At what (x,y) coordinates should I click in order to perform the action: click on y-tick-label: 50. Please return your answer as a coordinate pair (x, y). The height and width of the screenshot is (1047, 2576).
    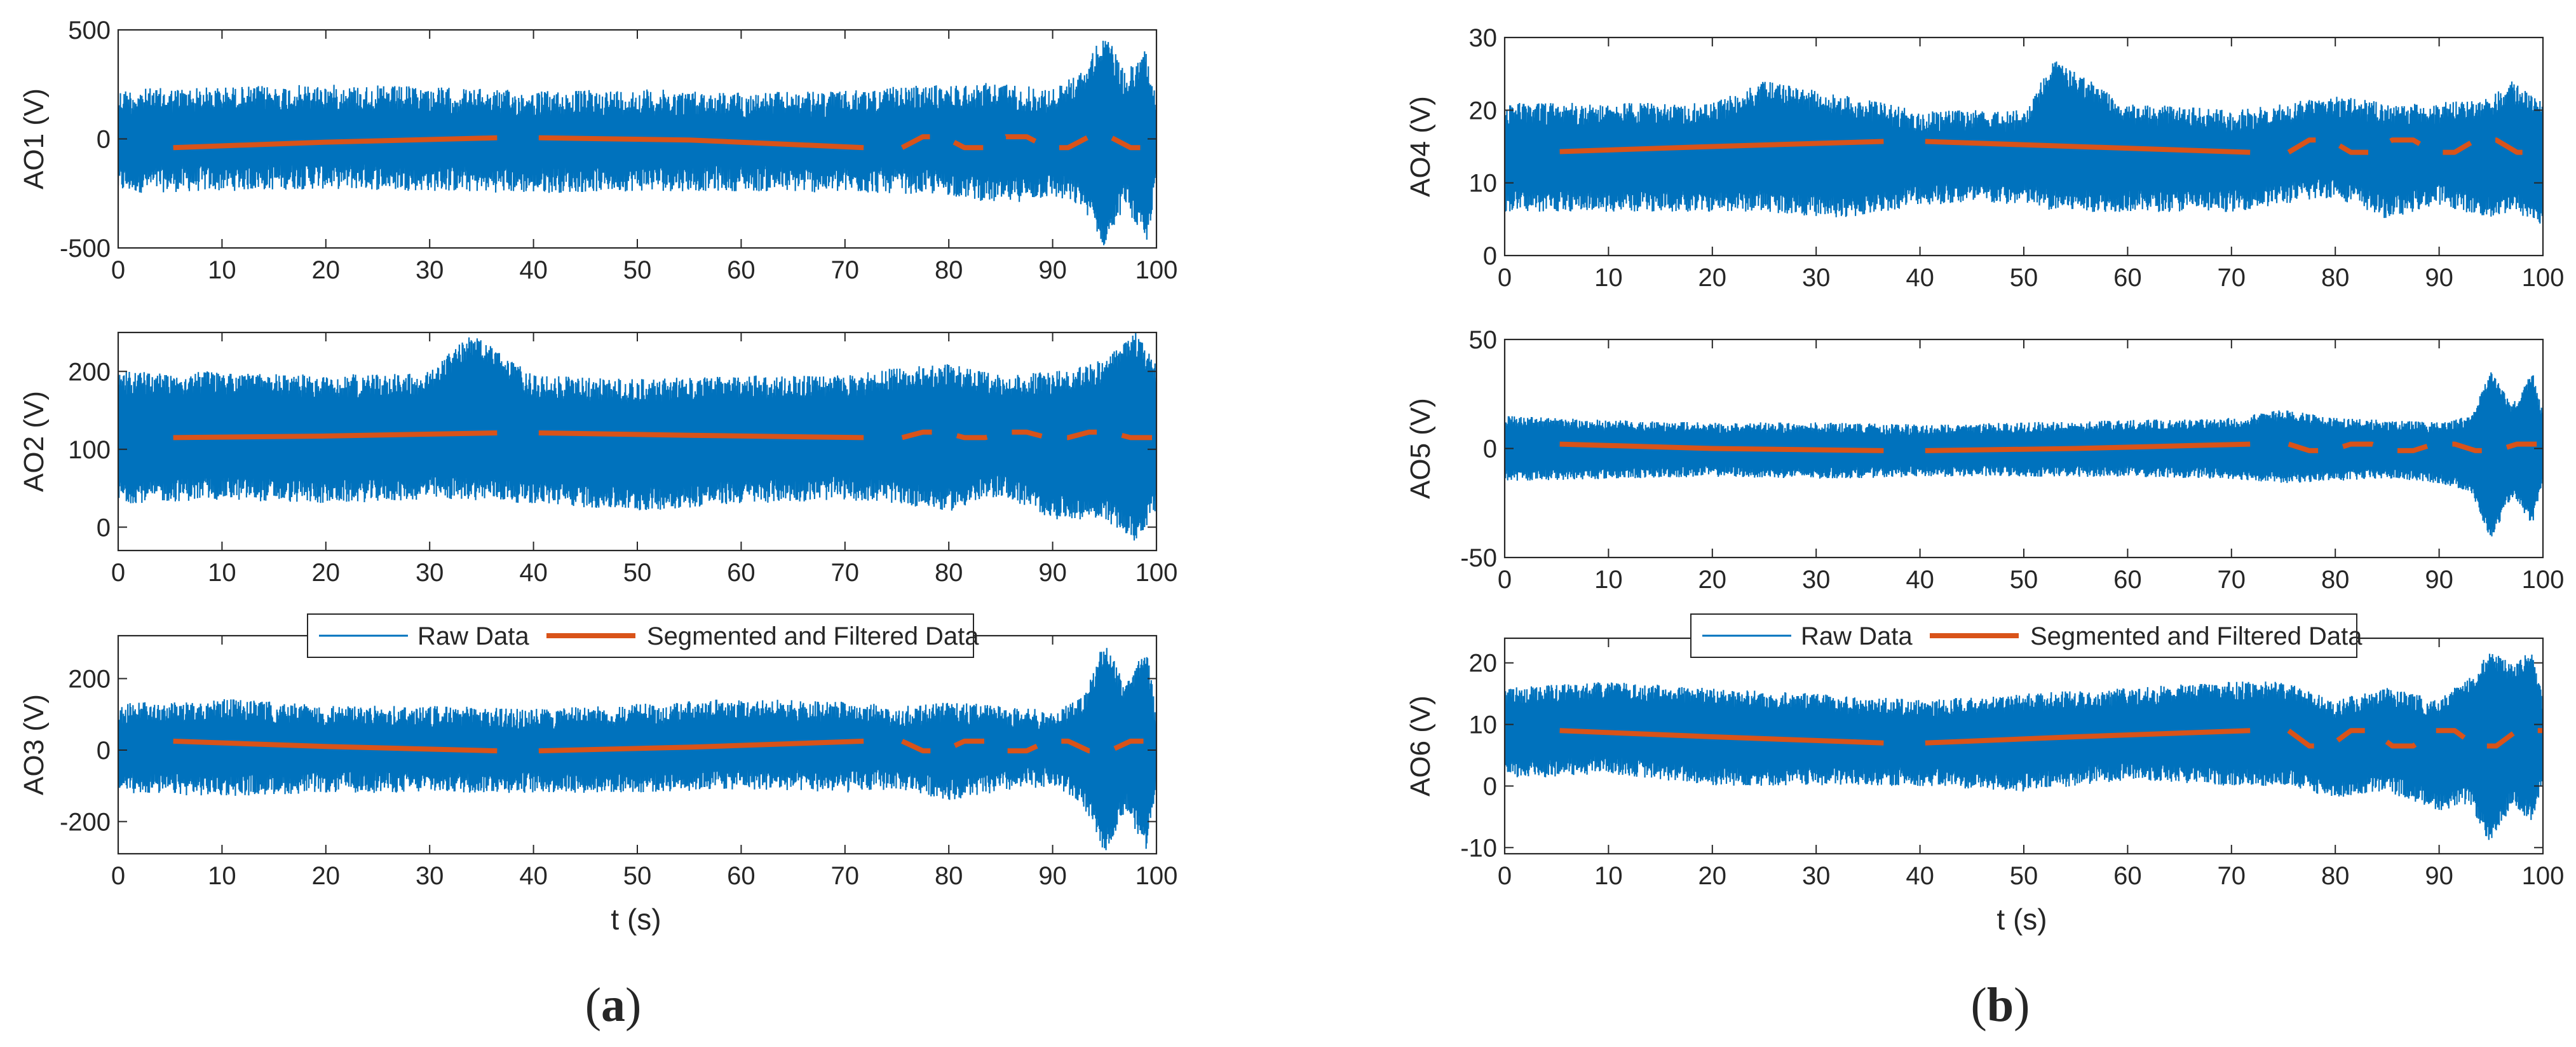
    Looking at the image, I should click on (1483, 340).